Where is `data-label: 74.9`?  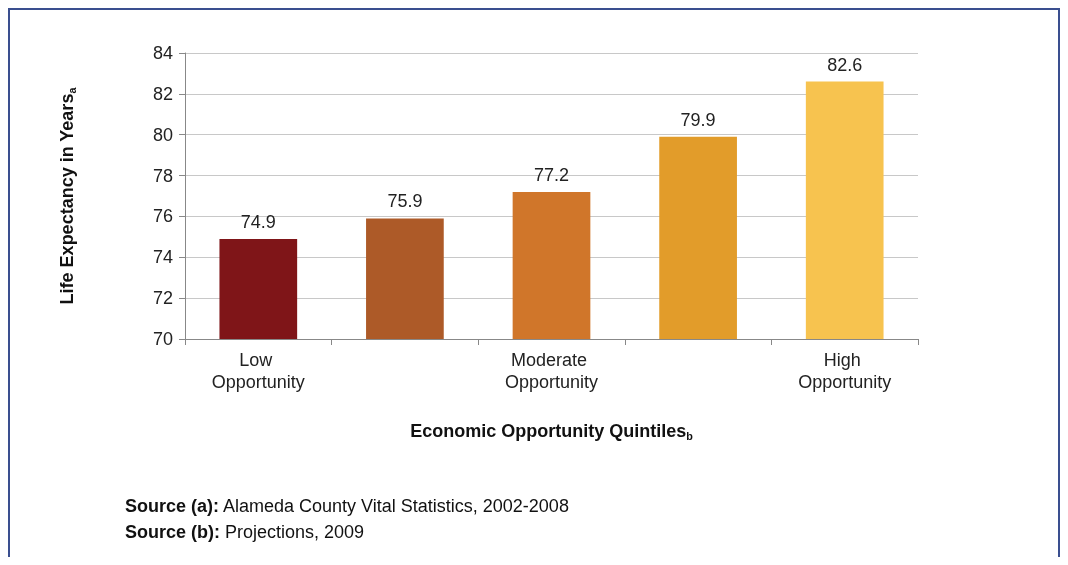 data-label: 74.9 is located at coordinates (258, 221).